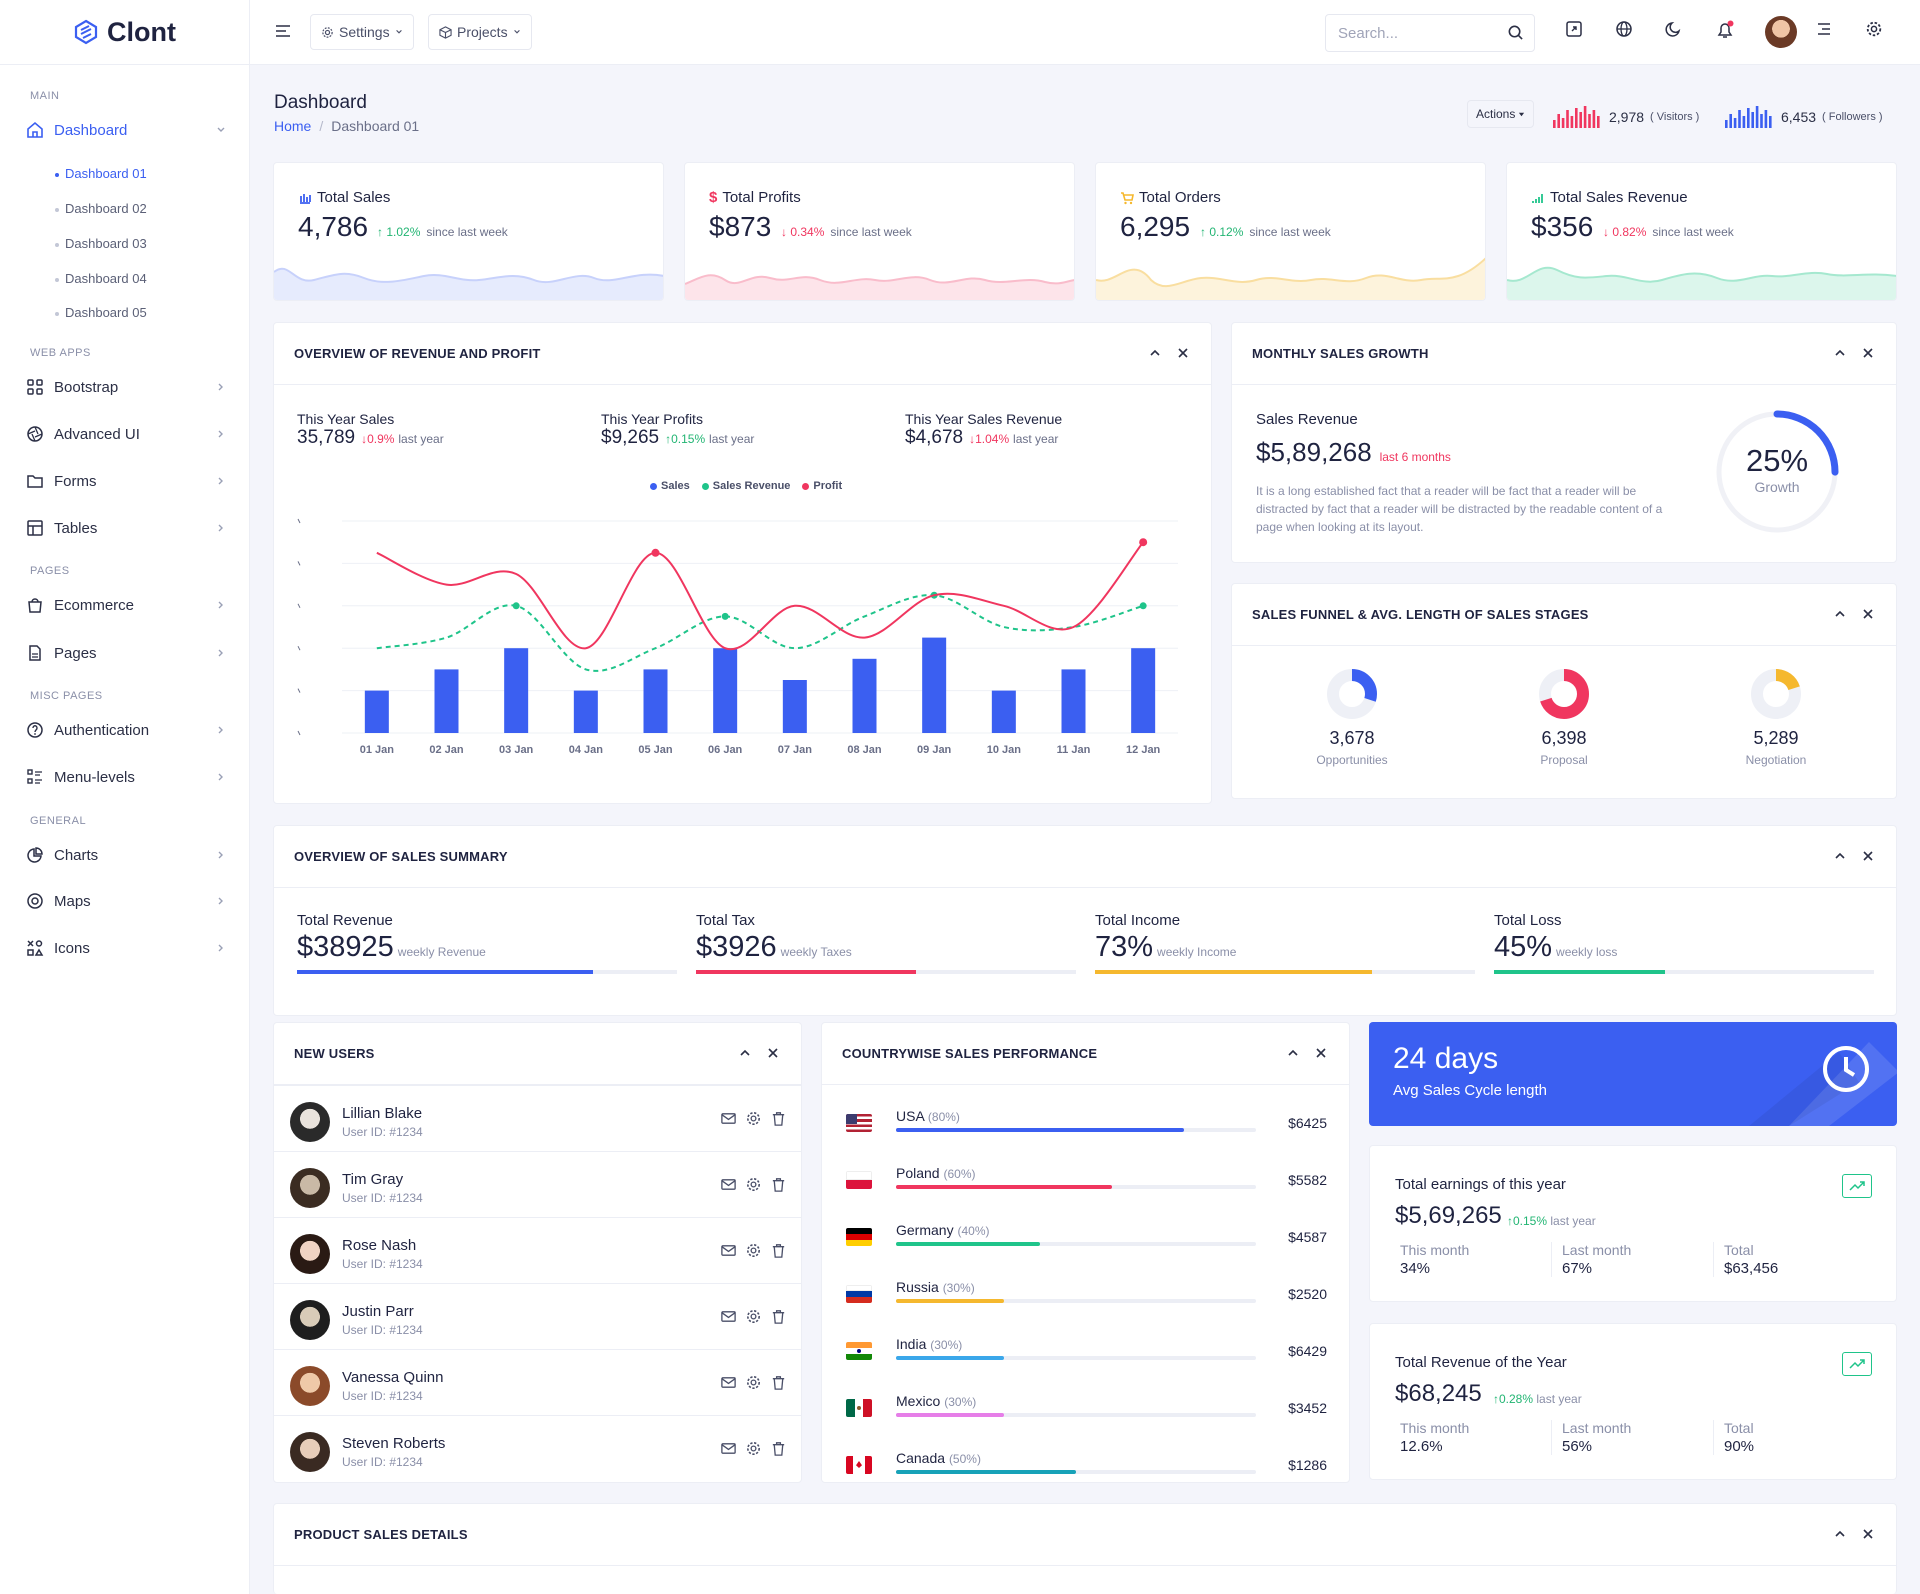  I want to click on user-name: Justin Parr, so click(378, 1311).